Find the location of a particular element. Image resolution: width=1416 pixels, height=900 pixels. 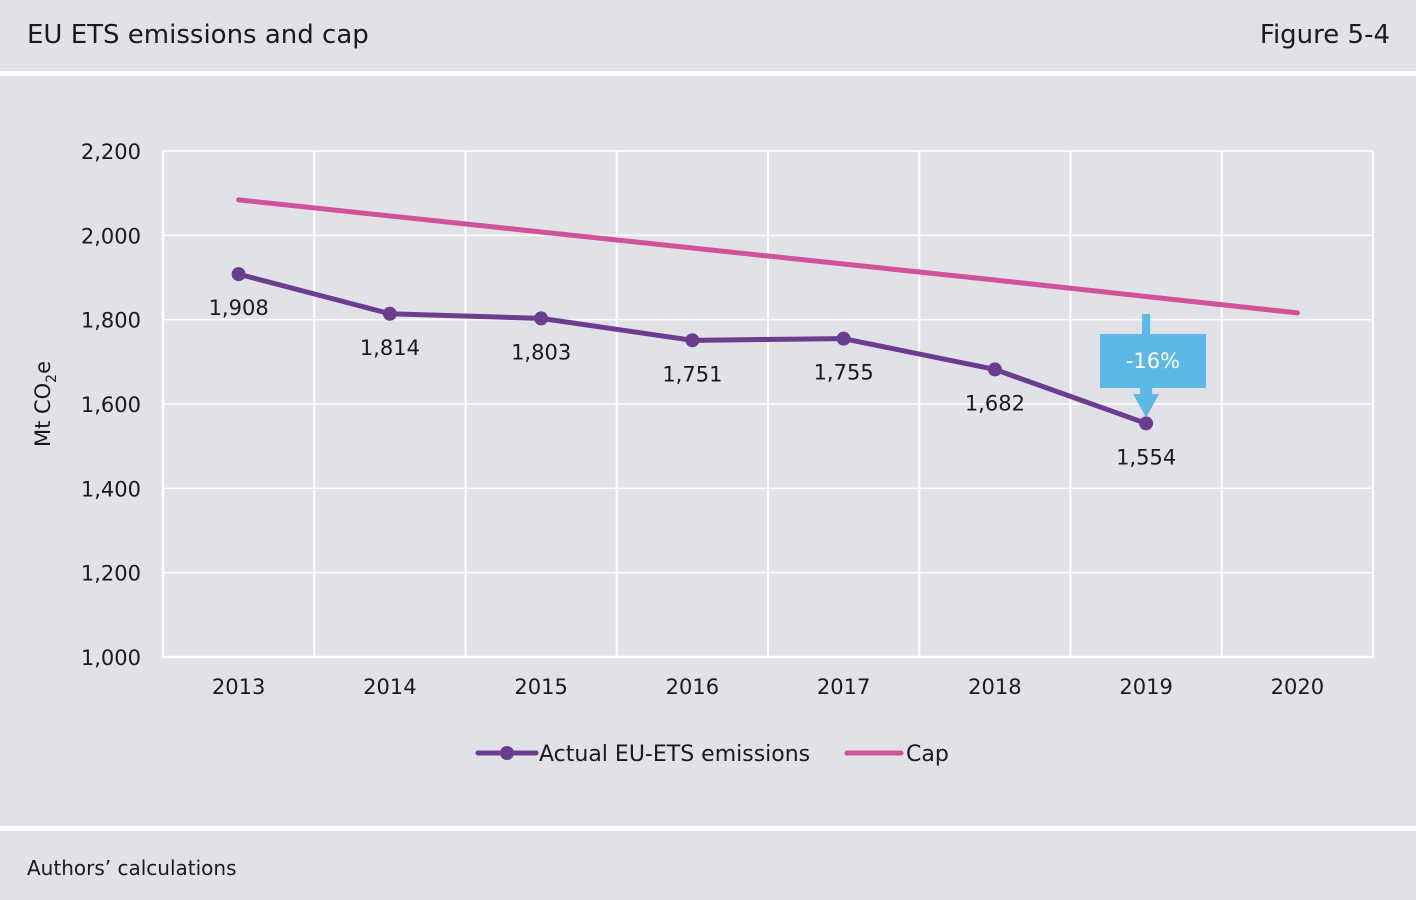

x-tick-label: 2020 is located at coordinates (1297, 687).